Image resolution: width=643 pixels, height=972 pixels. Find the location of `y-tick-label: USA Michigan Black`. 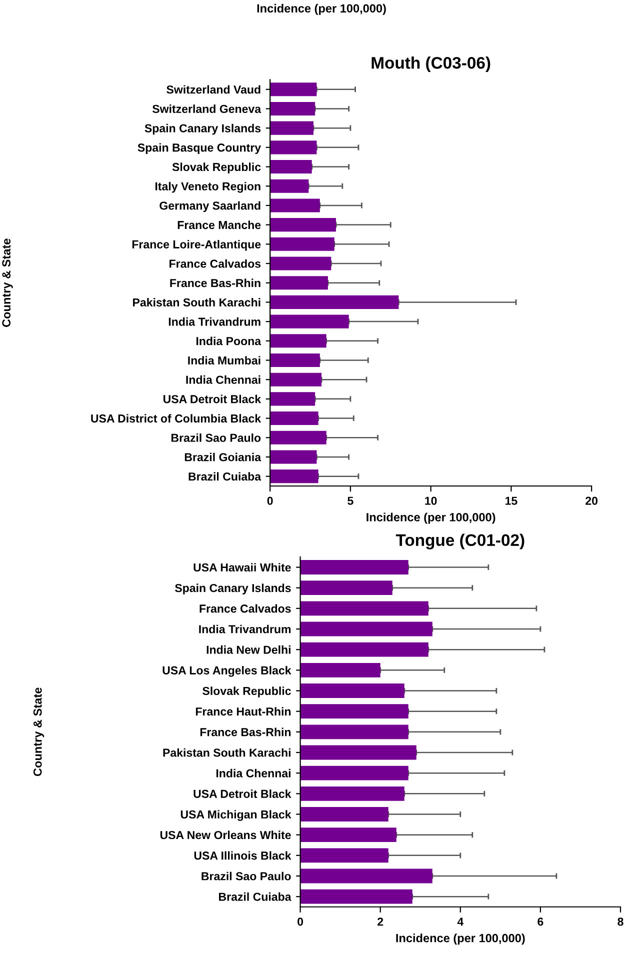

y-tick-label: USA Michigan Black is located at coordinates (236, 815).